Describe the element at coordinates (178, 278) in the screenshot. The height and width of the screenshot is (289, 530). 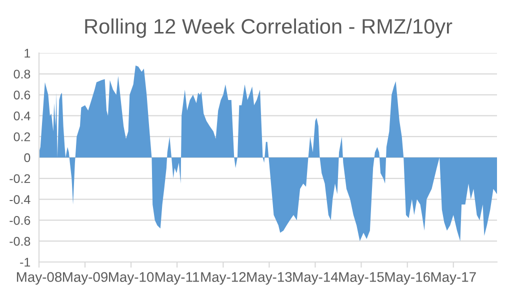
I see `x-tick-label: May-11` at that location.